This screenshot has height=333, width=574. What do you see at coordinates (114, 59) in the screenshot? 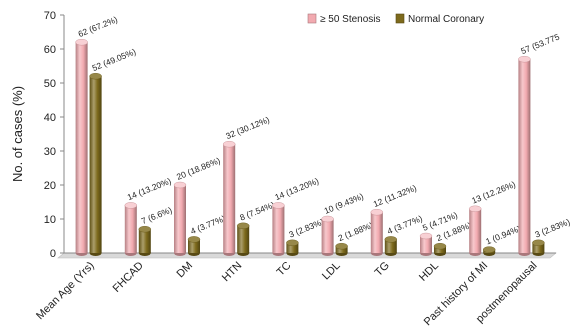
I see `data-label: 52 (49.05%)` at bounding box center [114, 59].